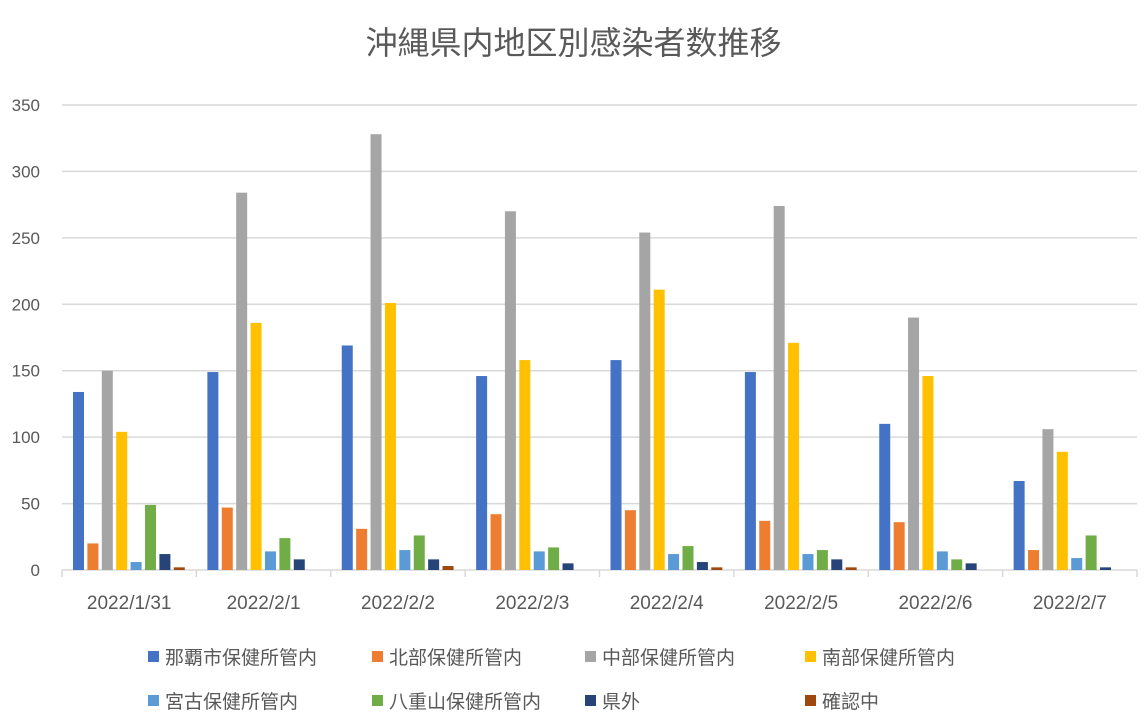  Describe the element at coordinates (35, 570) in the screenshot. I see `y-tick-label: 0` at that location.